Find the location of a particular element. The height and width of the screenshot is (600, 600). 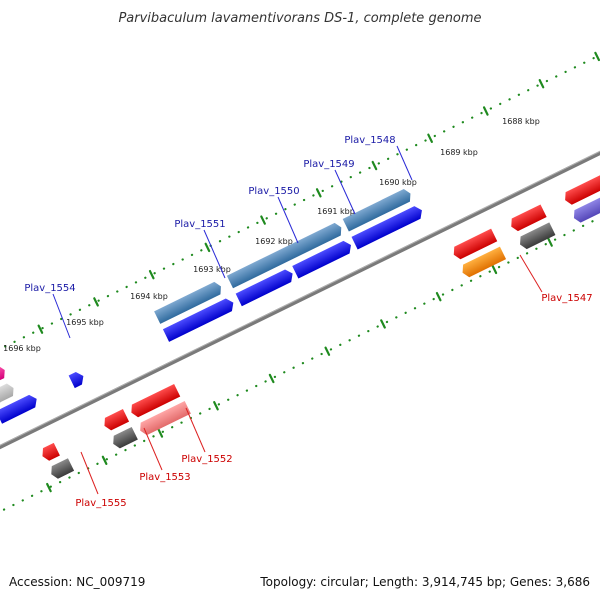

kbp-label: 1693 kbp is located at coordinates (212, 269).